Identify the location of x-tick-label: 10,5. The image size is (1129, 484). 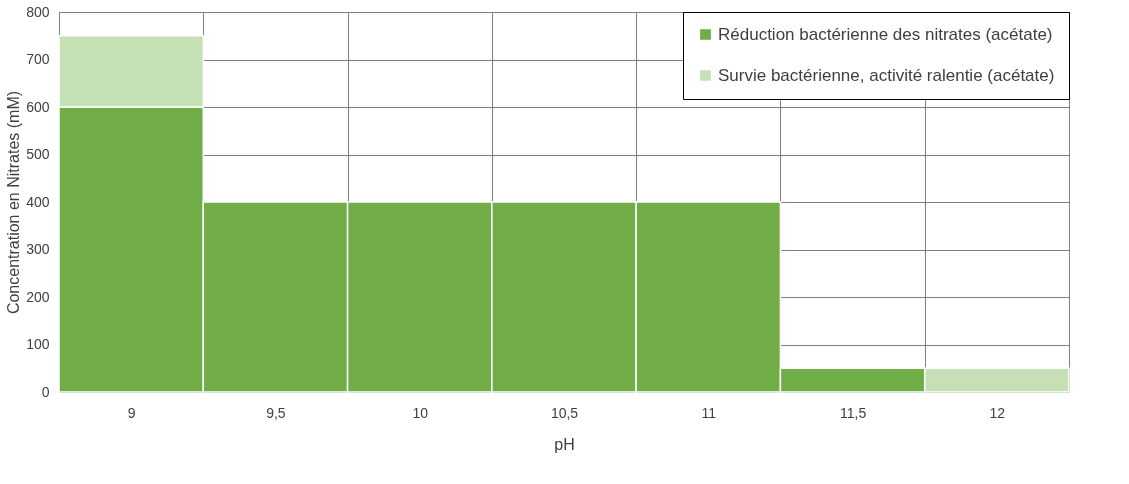
(564, 412).